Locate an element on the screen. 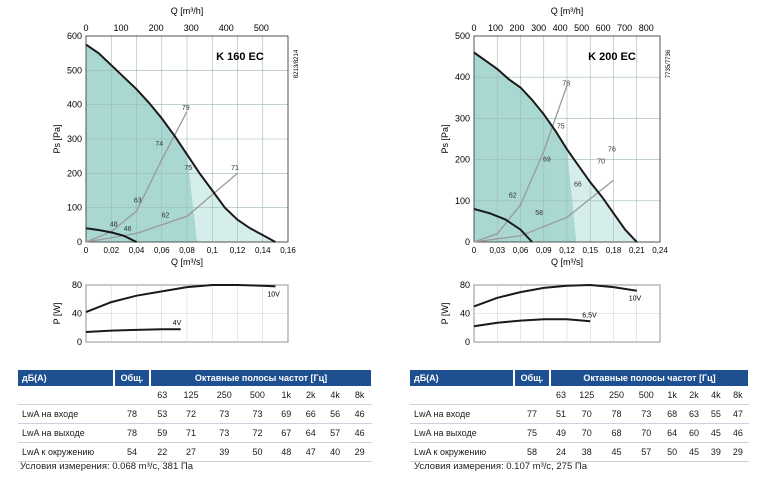  cell: 73 is located at coordinates (224, 433).